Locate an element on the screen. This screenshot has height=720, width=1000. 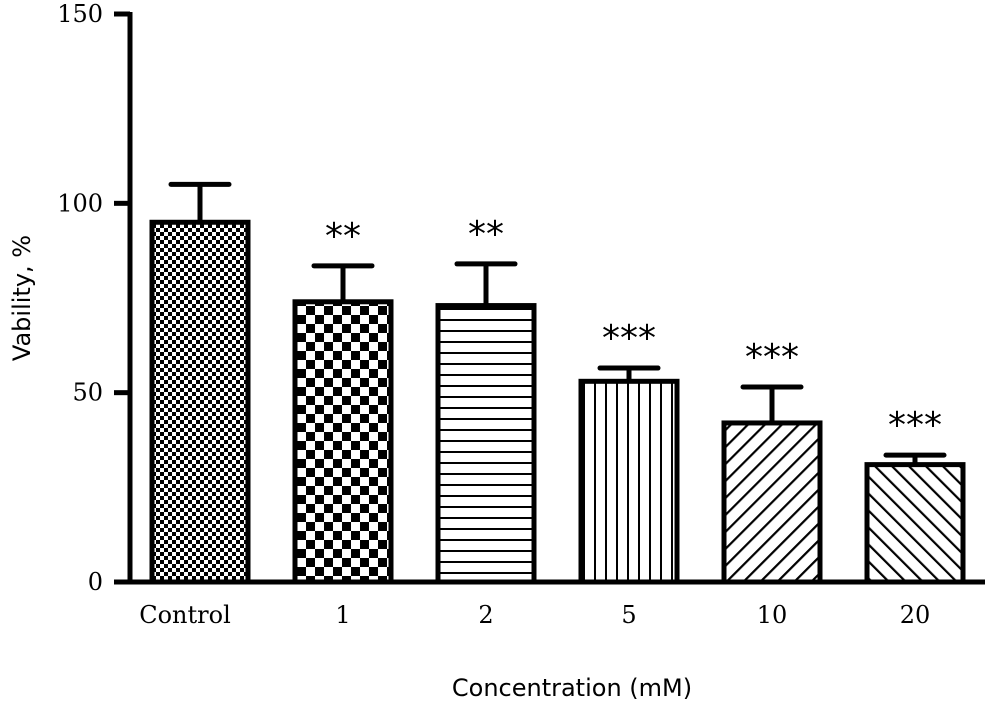
y-tick-label-1: 50 is located at coordinates (87, 393).